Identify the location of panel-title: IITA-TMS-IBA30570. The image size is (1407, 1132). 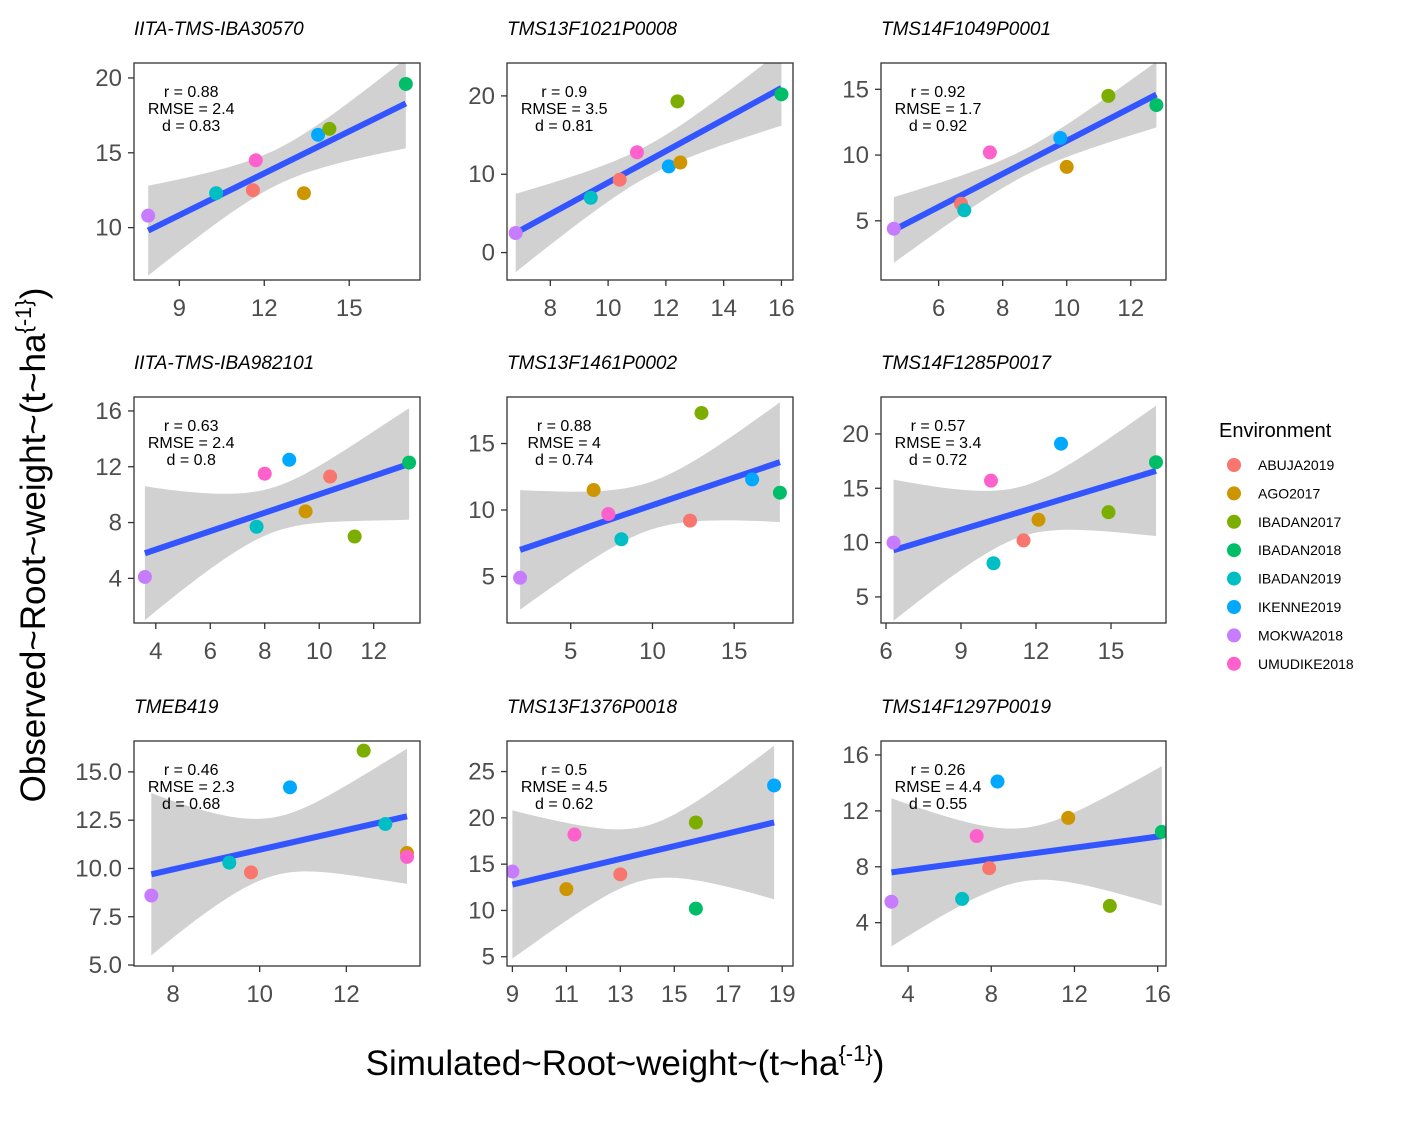
(219, 29).